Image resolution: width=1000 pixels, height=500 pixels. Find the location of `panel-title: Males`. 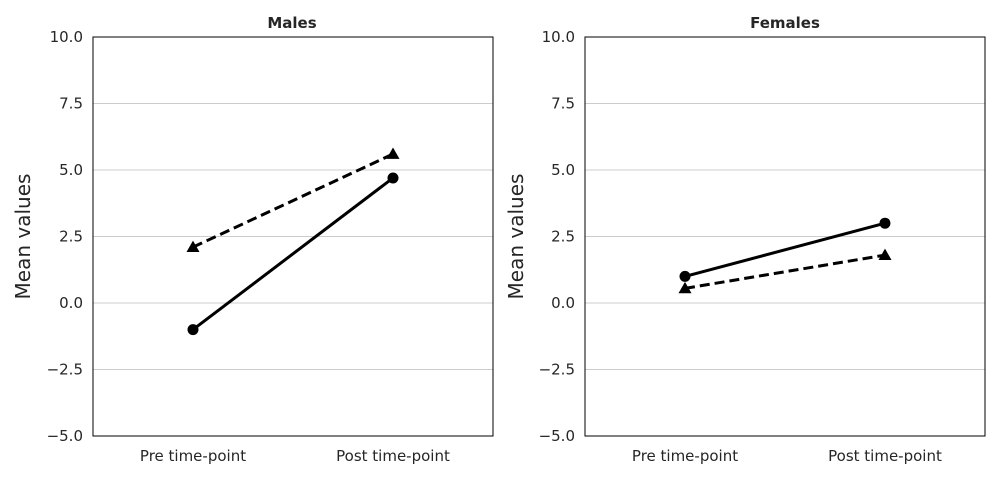

panel-title: Males is located at coordinates (291, 23).